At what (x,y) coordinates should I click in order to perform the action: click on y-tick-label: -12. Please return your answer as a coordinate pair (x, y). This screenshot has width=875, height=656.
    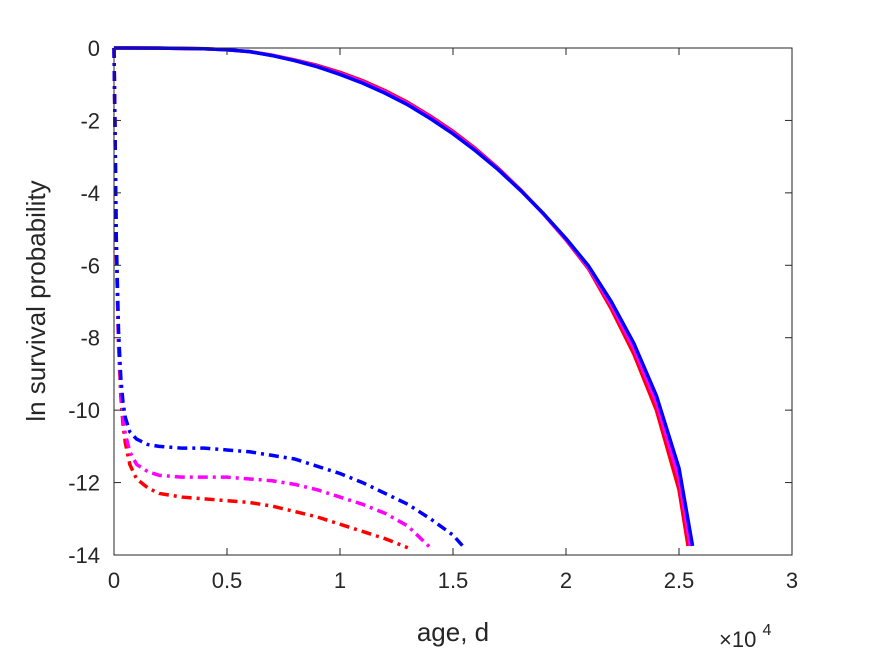
    Looking at the image, I should click on (84, 483).